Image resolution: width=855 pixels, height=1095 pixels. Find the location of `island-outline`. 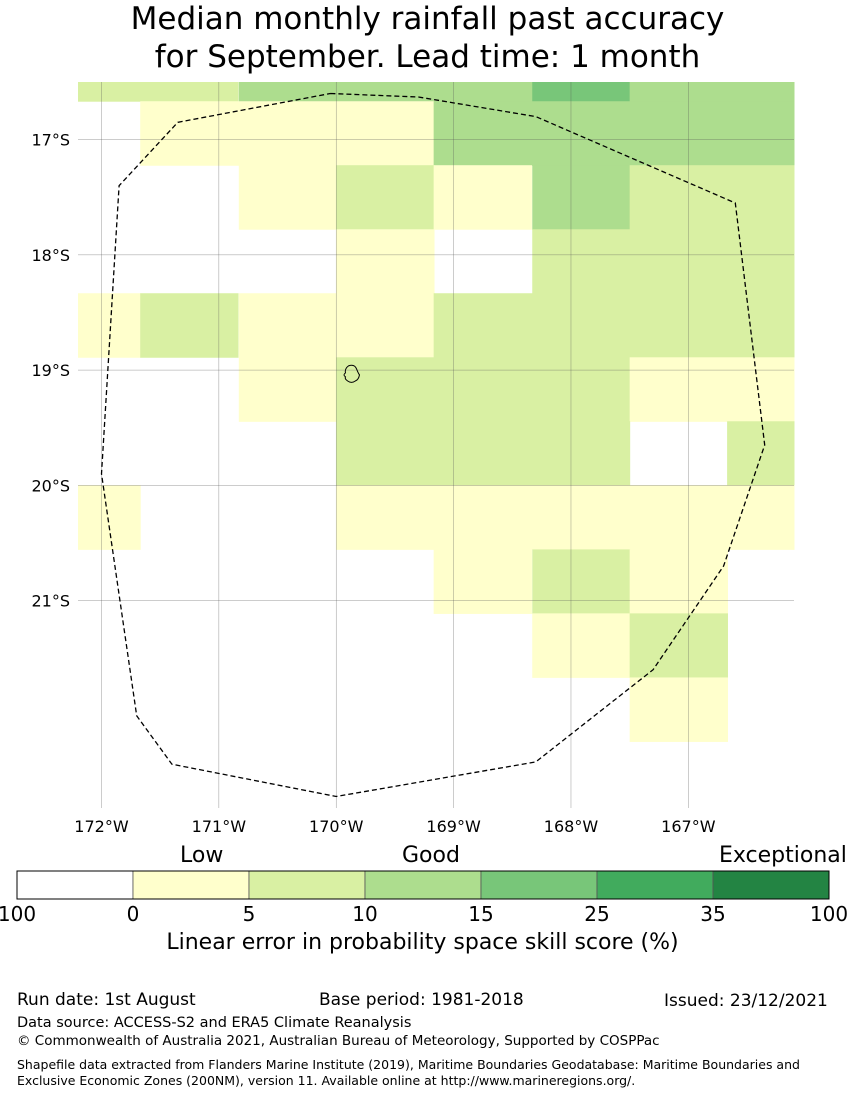

island-outline is located at coordinates (352, 373).